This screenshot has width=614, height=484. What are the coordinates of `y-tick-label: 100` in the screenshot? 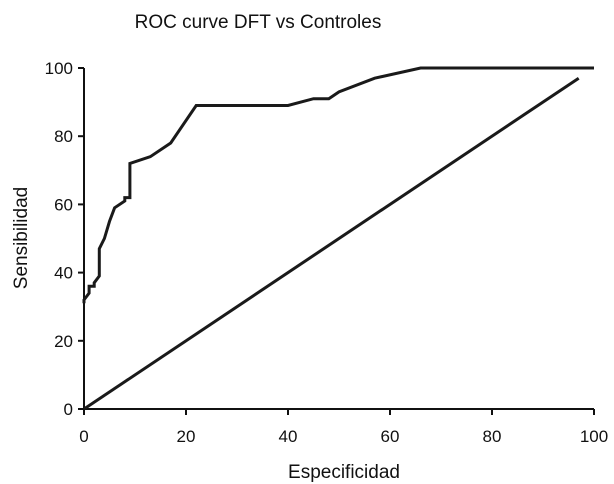 It's located at (59, 68).